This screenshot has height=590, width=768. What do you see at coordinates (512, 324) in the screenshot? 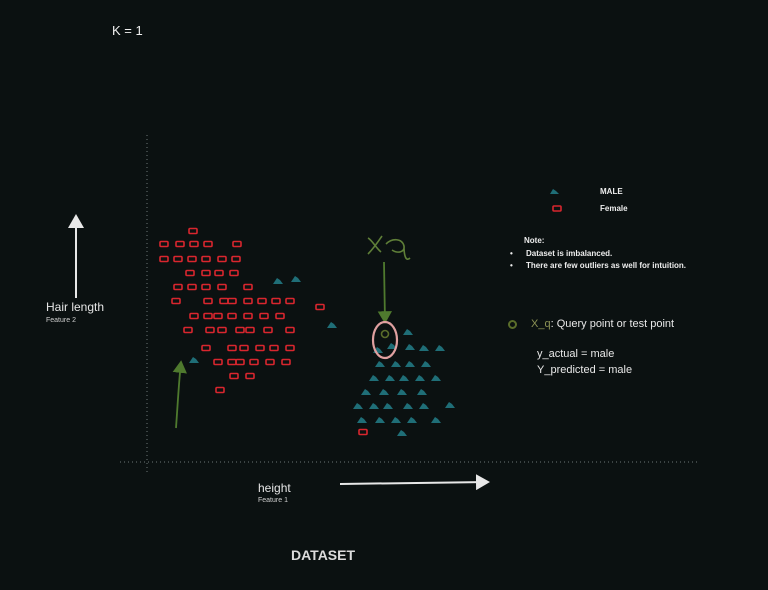
I see `query-point-icon` at bounding box center [512, 324].